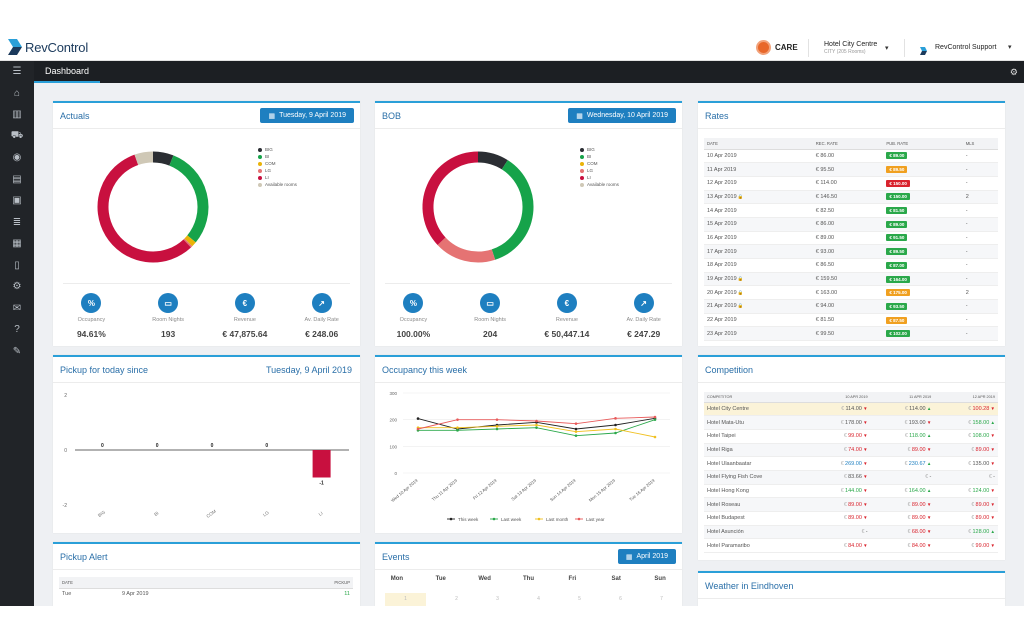 Image resolution: width=1024 pixels, height=640 pixels. I want to click on calendar-day: 7, so click(661, 599).